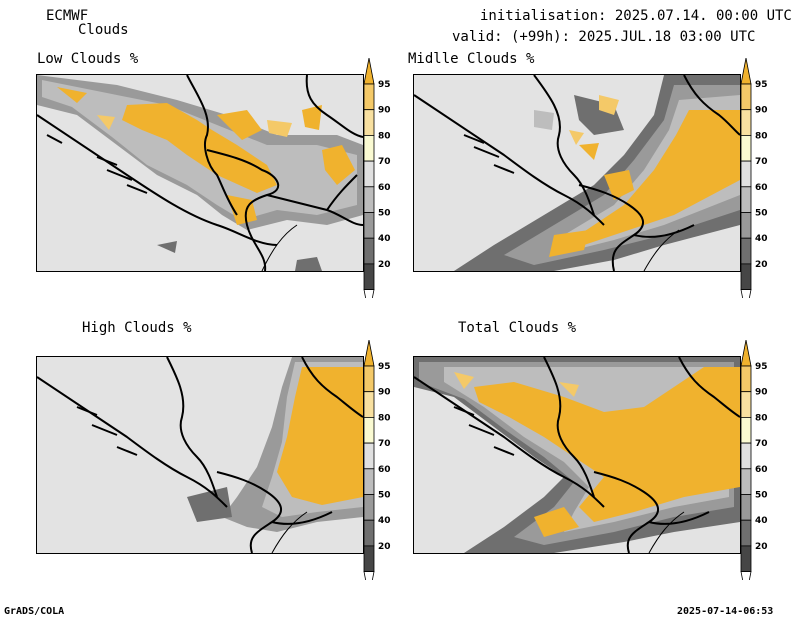  What do you see at coordinates (200, 455) in the screenshot?
I see `map-high-clouds` at bounding box center [200, 455].